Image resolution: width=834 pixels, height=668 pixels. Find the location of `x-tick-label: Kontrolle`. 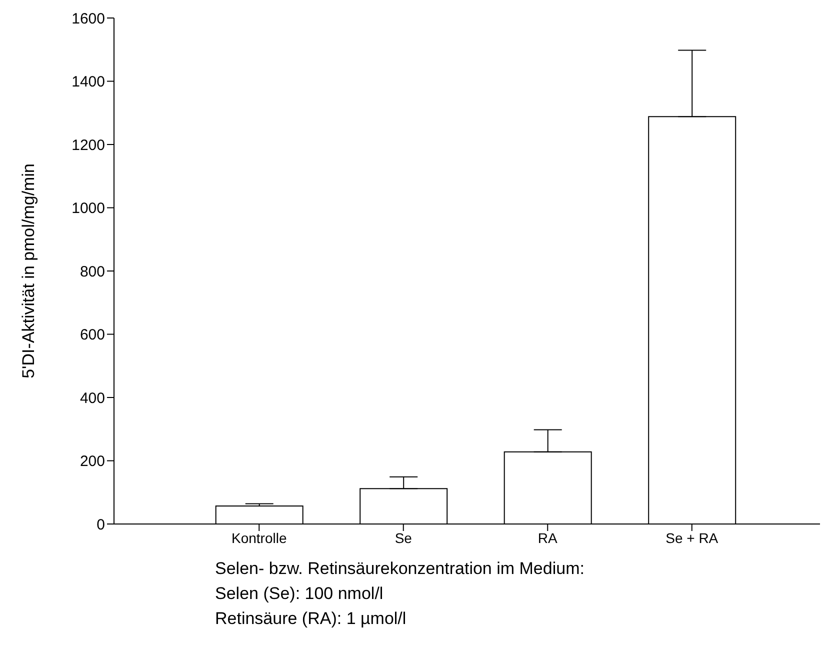

x-tick-label: Kontrolle is located at coordinates (259, 538).